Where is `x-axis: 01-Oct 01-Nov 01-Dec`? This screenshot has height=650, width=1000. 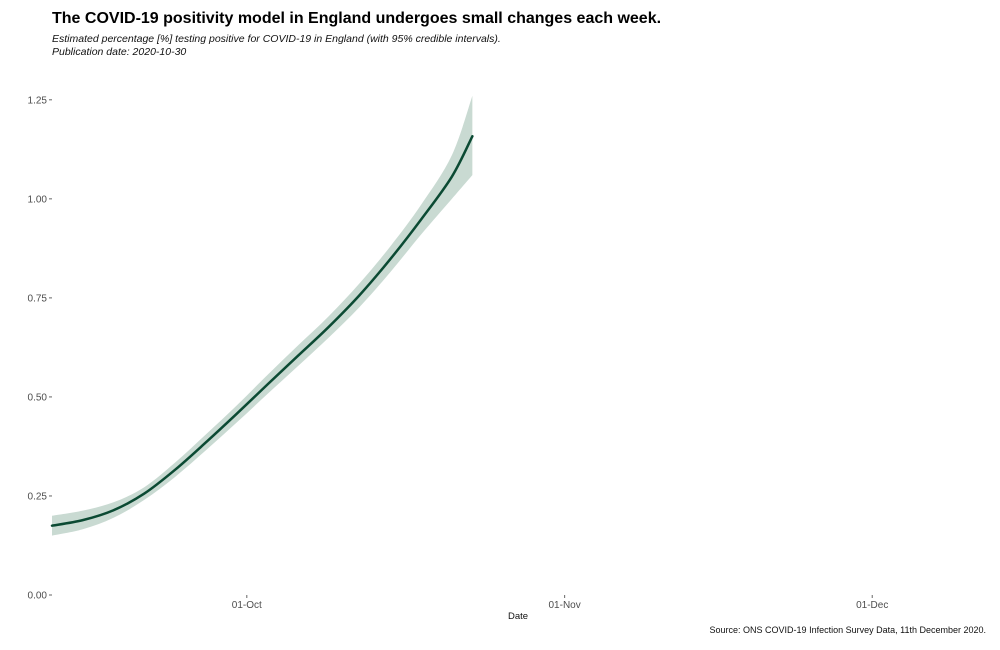 x-axis: 01-Oct 01-Nov 01-Dec is located at coordinates (560, 603).